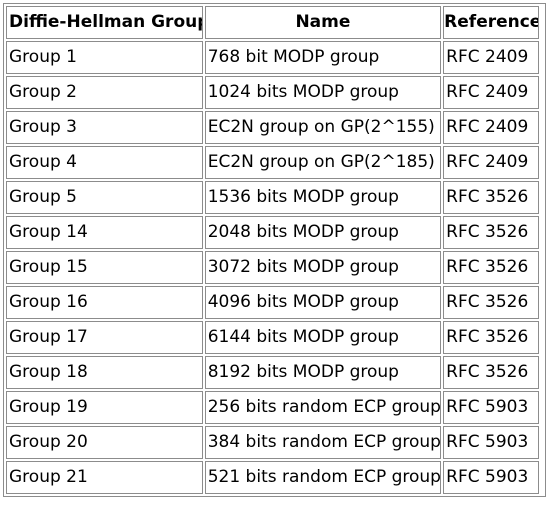  I want to click on cell-group: Group 21, so click(104, 477).